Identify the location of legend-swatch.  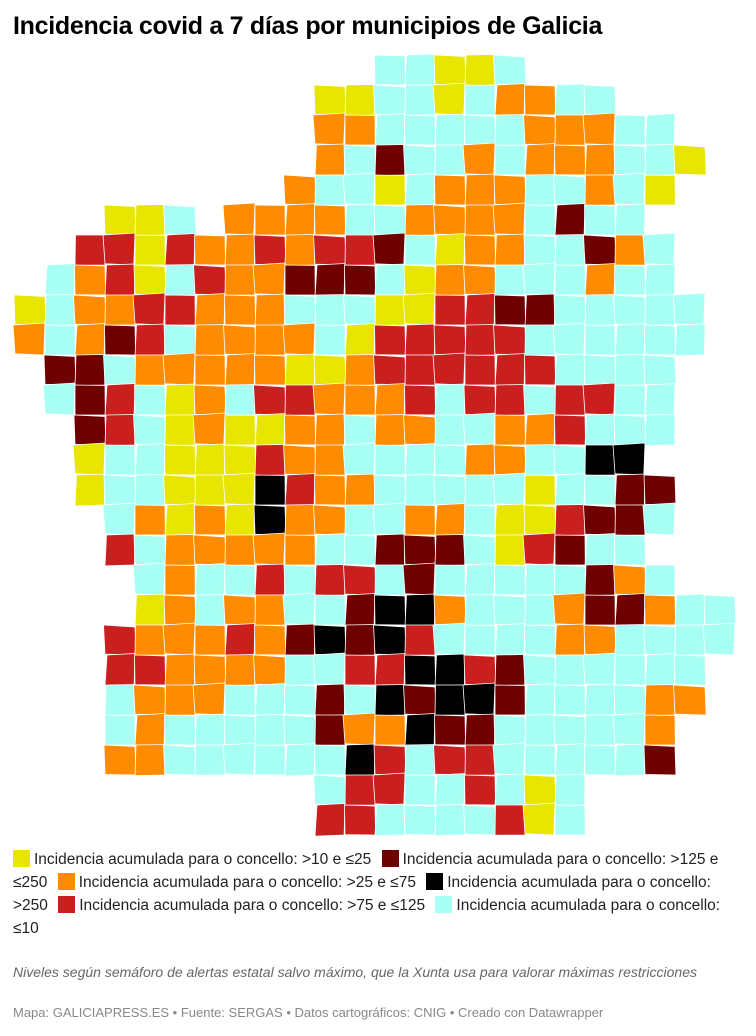
(435, 881).